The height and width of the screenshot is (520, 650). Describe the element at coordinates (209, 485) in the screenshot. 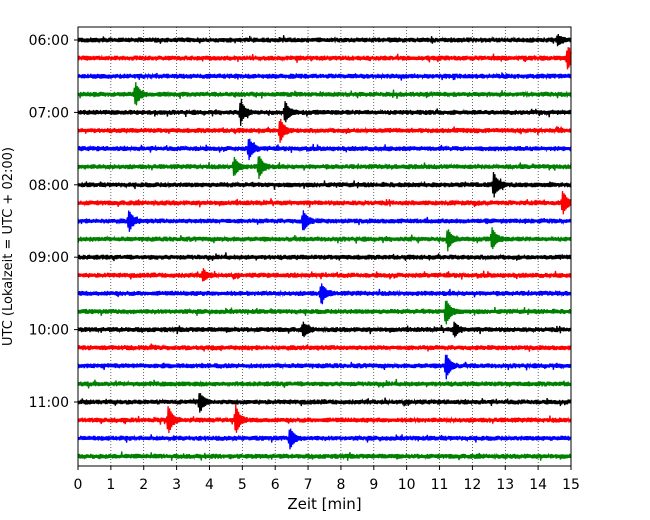

I see `x-tick-label: 4` at that location.